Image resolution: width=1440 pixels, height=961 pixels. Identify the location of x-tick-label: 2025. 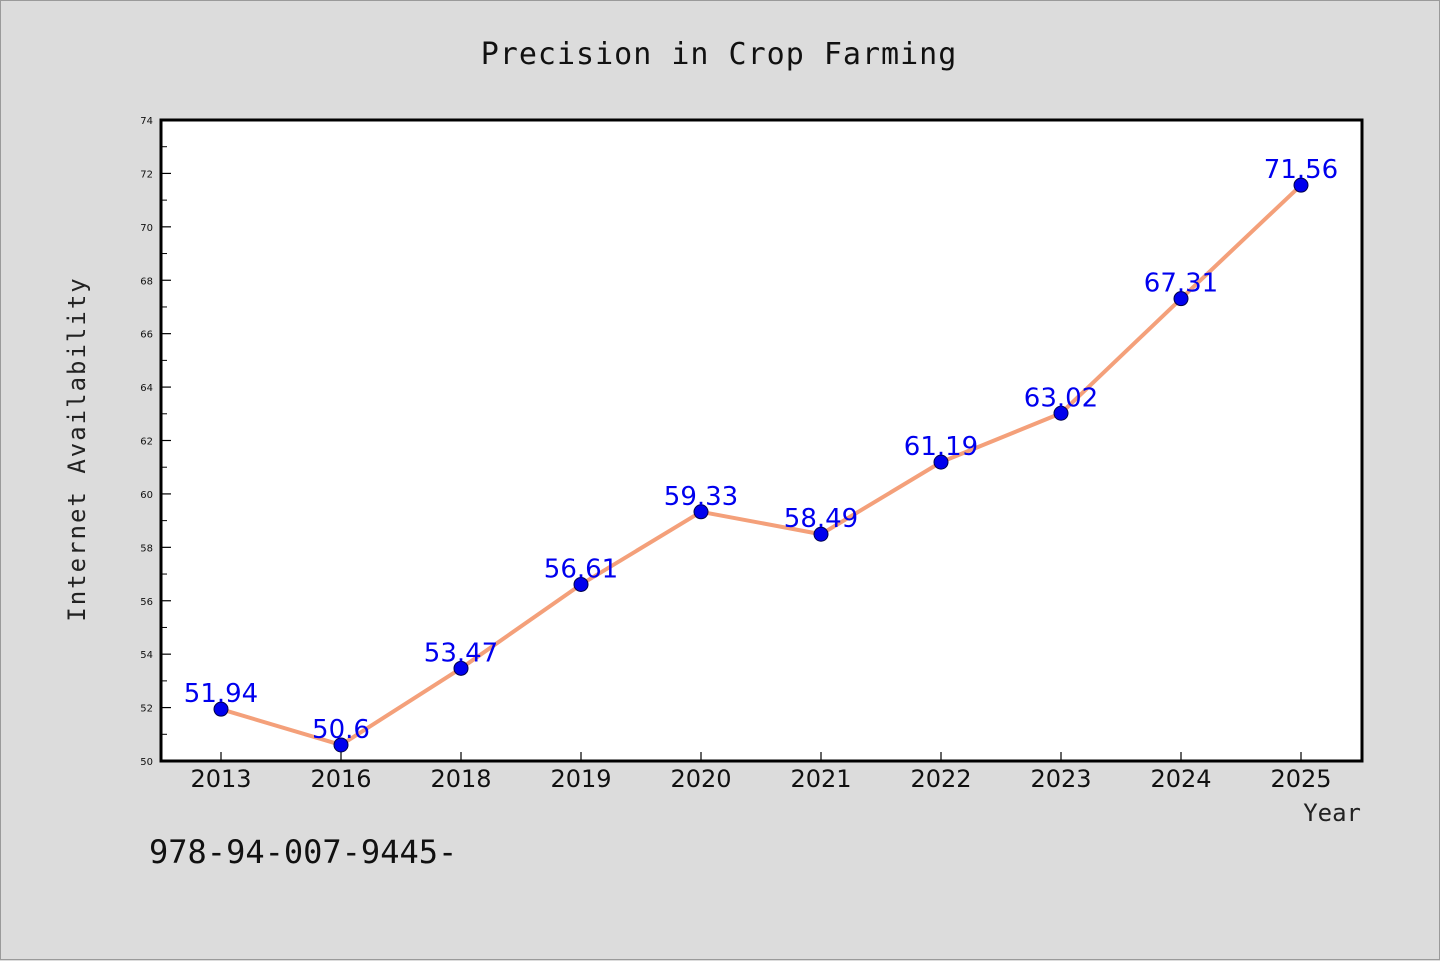
(1300, 779).